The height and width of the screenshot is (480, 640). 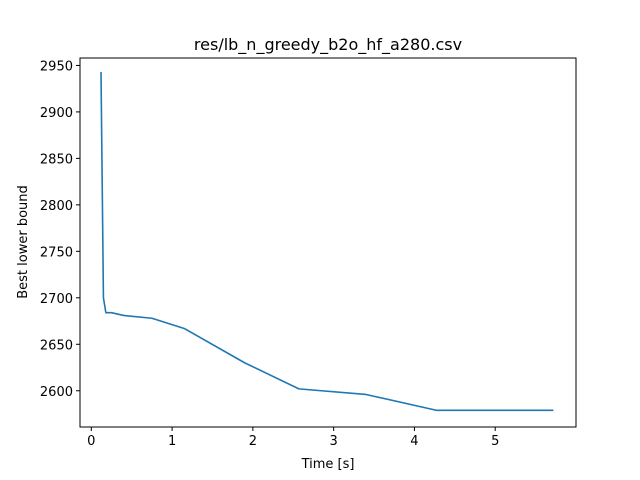 What do you see at coordinates (328, 45) in the screenshot?
I see `chart-title: res/lb_n_greedy_b2o_hf_a280.csv` at bounding box center [328, 45].